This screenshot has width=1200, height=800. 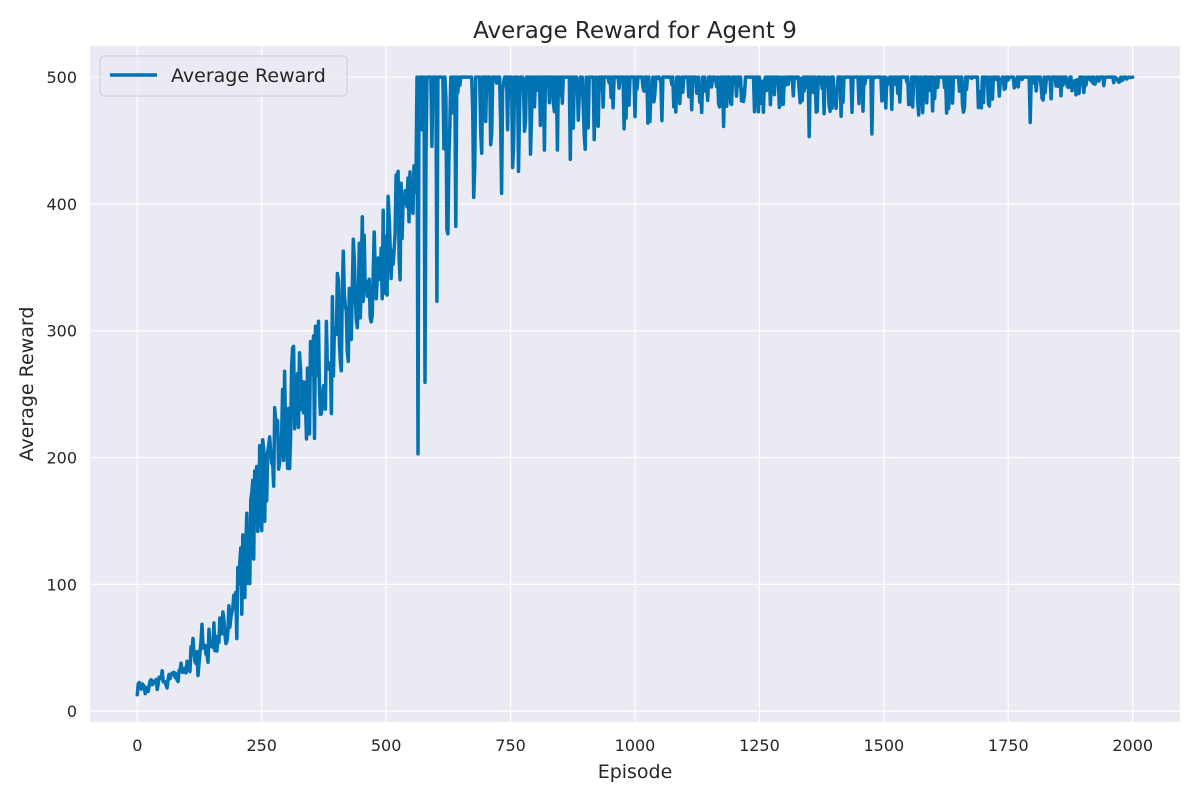 What do you see at coordinates (635, 31) in the screenshot?
I see `chart-title: Average Reward for Agent 9` at bounding box center [635, 31].